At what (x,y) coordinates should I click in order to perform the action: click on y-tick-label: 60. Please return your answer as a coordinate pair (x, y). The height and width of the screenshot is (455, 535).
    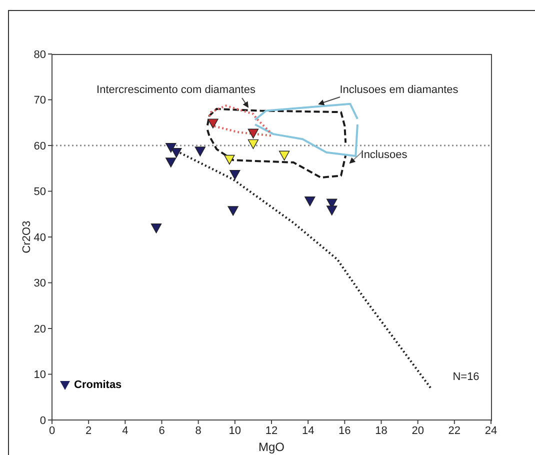
    Looking at the image, I should click on (40, 146).